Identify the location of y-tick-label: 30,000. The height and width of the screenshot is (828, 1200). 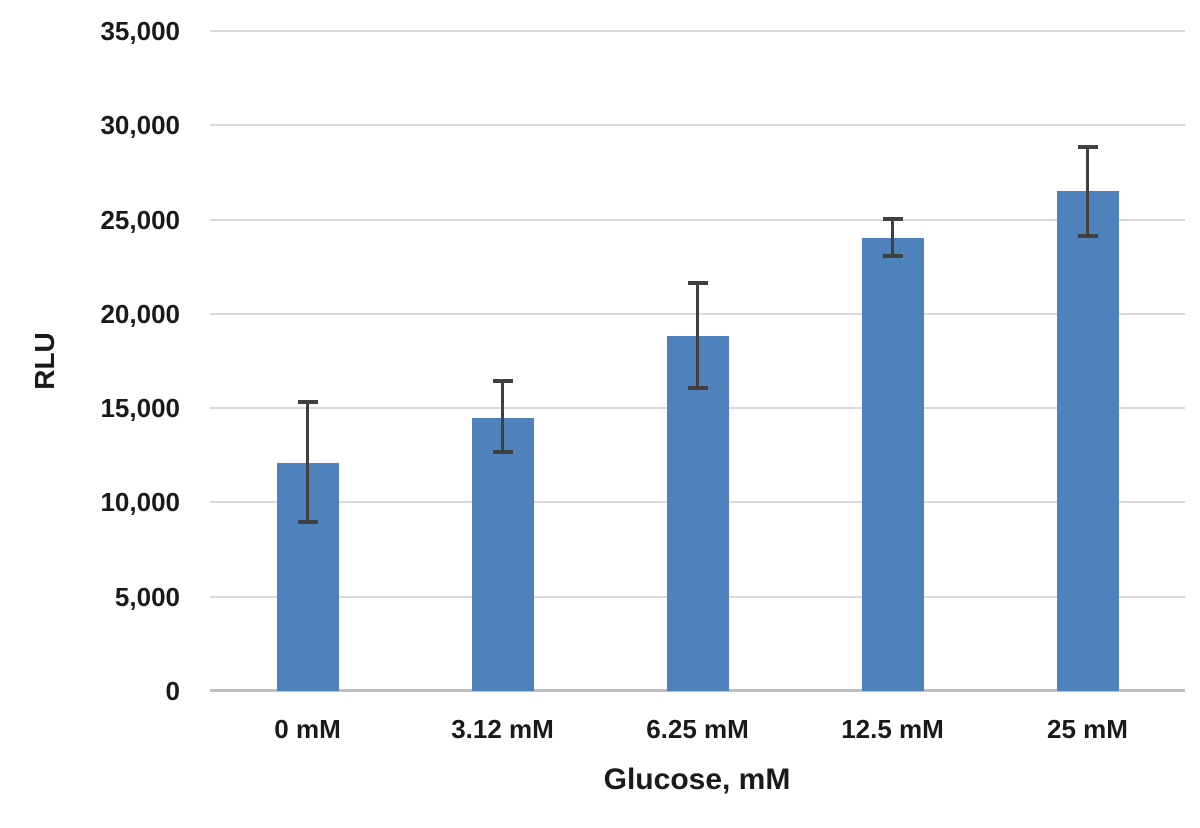
(140, 125).